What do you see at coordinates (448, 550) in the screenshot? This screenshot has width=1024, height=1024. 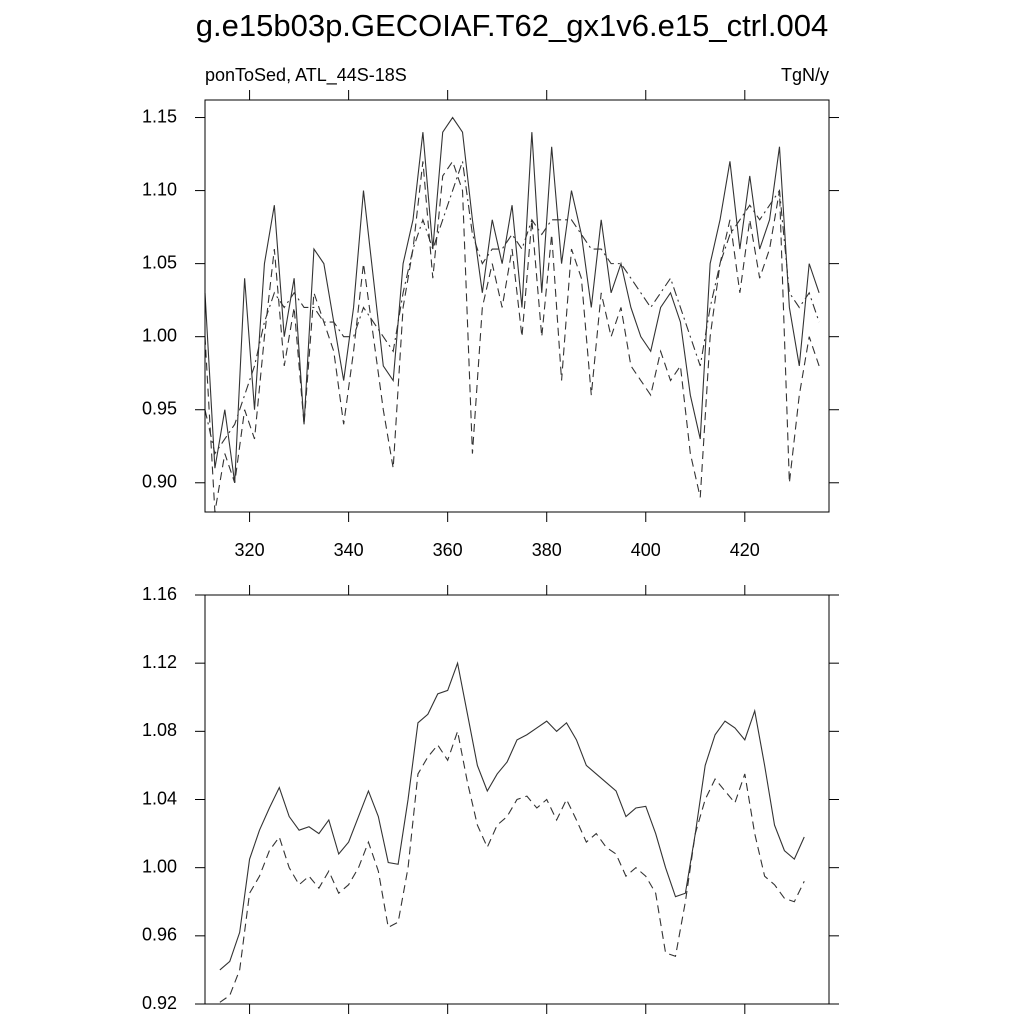 I see `x-tick-label: 360` at bounding box center [448, 550].